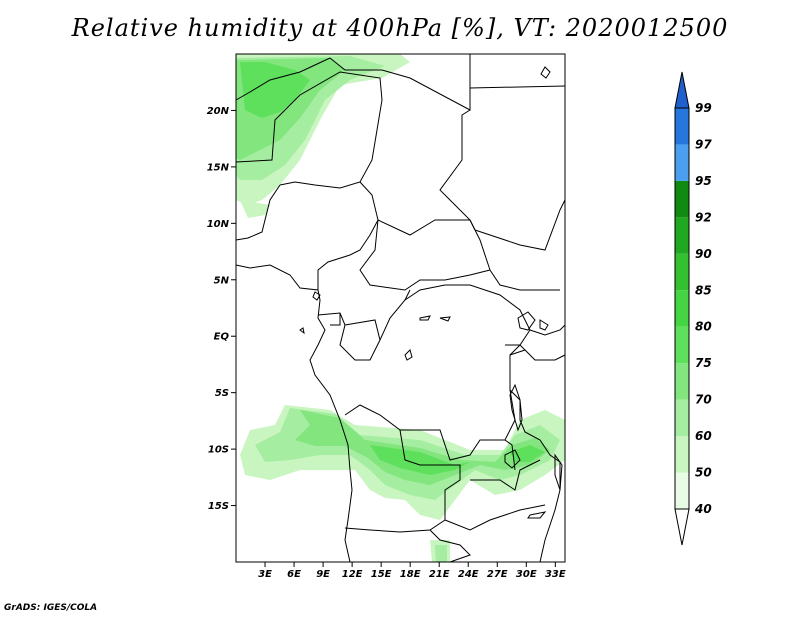 The width and height of the screenshot is (800, 618). I want to click on colorbar-lower-arrow, so click(682, 527).